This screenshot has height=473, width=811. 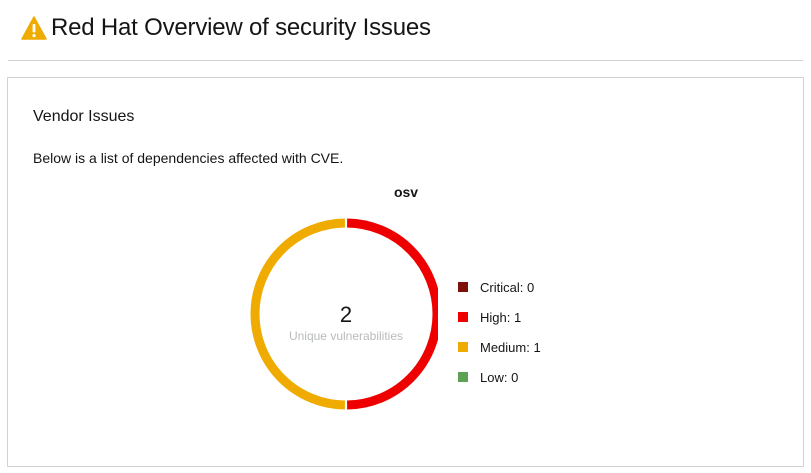 I want to click on donut-slice-medium, so click(x=297, y=314).